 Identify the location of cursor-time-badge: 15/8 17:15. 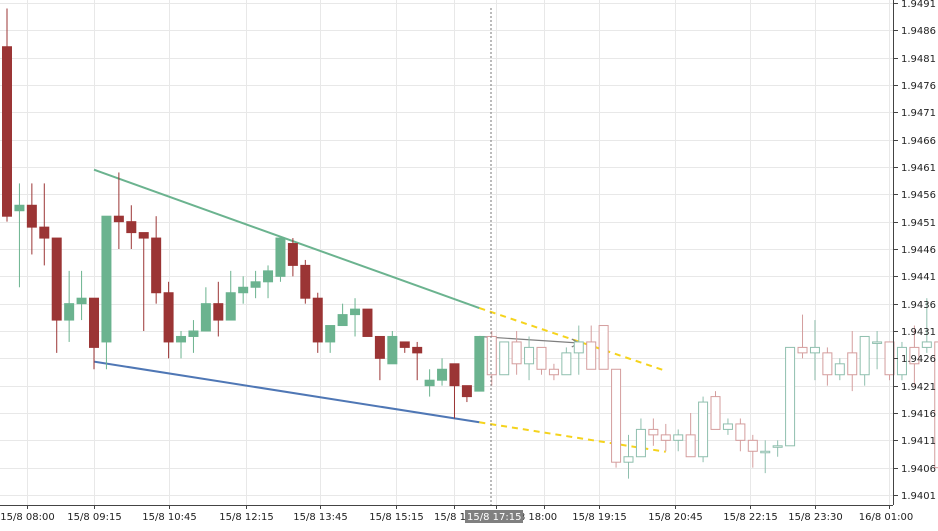
(494, 516).